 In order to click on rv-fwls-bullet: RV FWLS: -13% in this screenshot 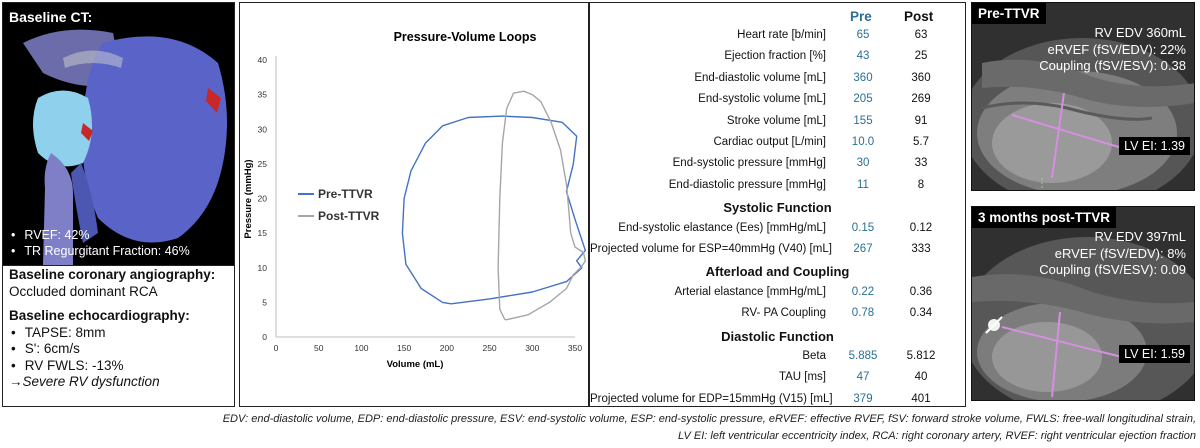, I will do `click(120, 366)`.